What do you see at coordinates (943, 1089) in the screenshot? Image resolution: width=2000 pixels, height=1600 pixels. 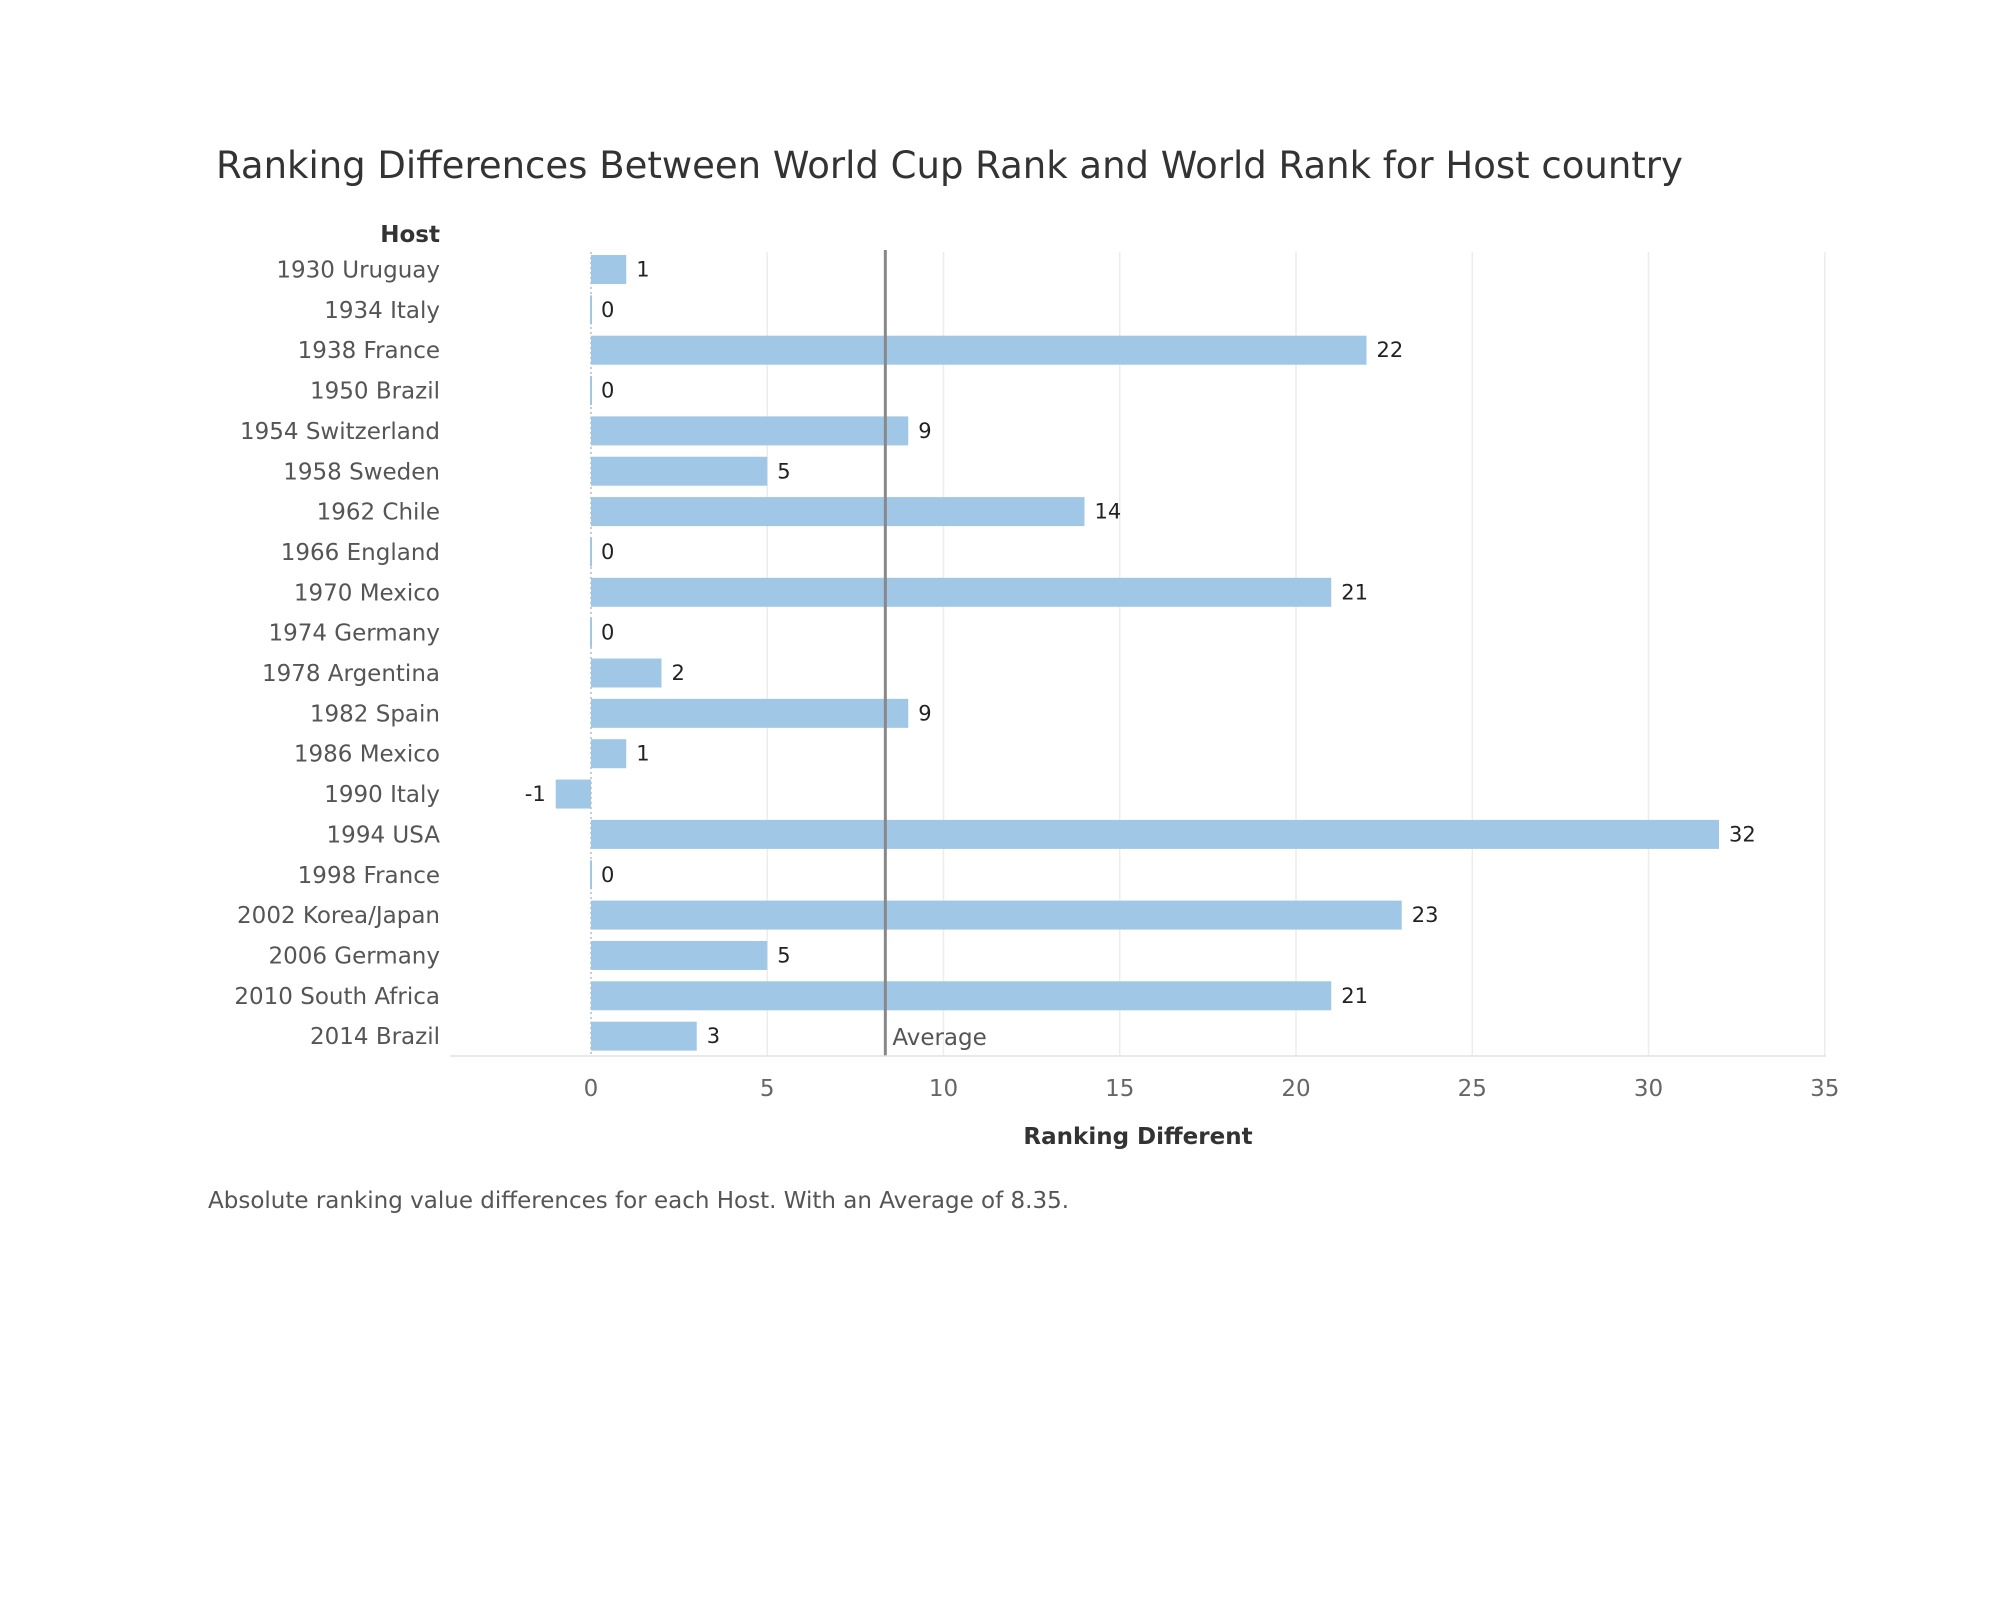 I see `x-tick-label: 10` at bounding box center [943, 1089].